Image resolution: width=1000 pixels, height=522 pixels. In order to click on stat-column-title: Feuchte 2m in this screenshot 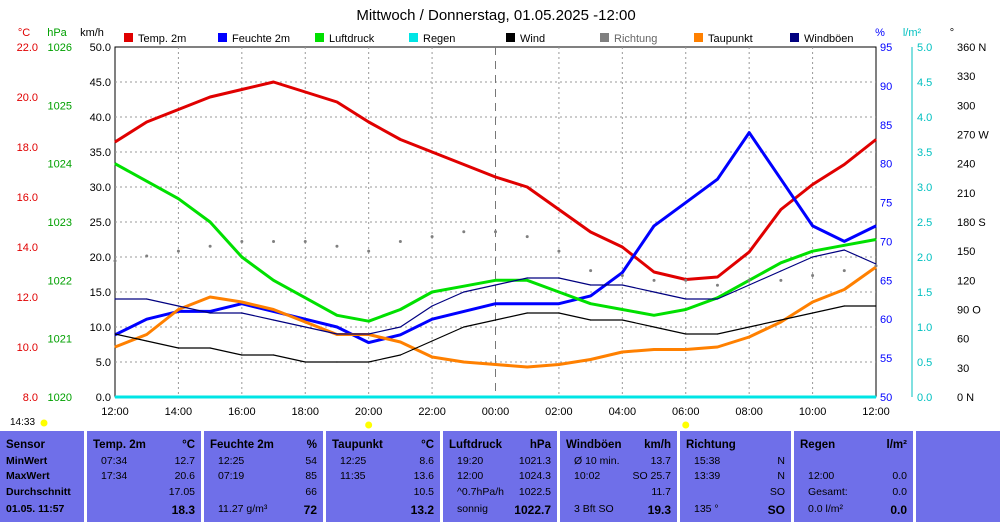, I will do `click(242, 445)`.